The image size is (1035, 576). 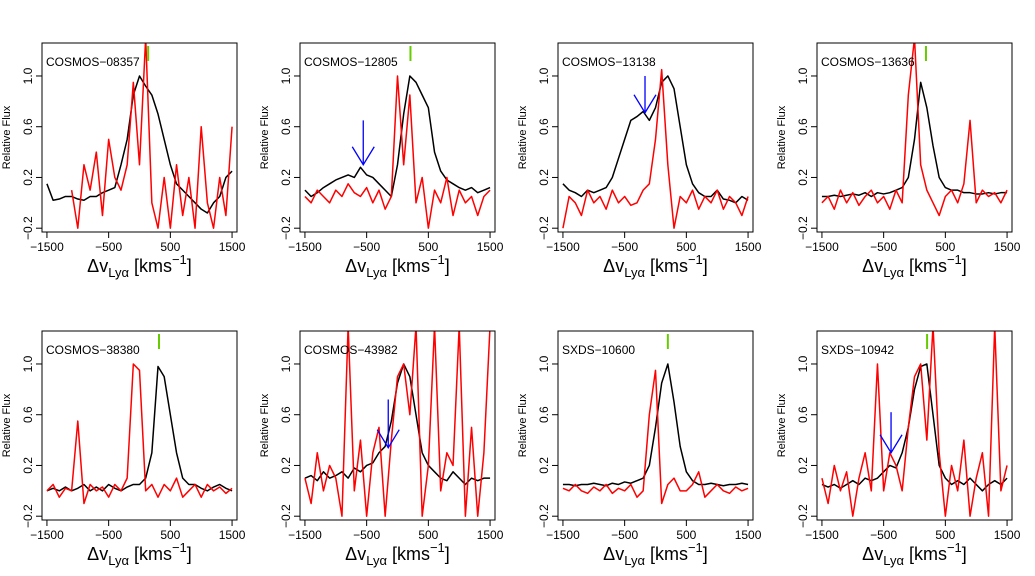 What do you see at coordinates (93, 62) in the screenshot?
I see `panel-title: COSMOS−08357` at bounding box center [93, 62].